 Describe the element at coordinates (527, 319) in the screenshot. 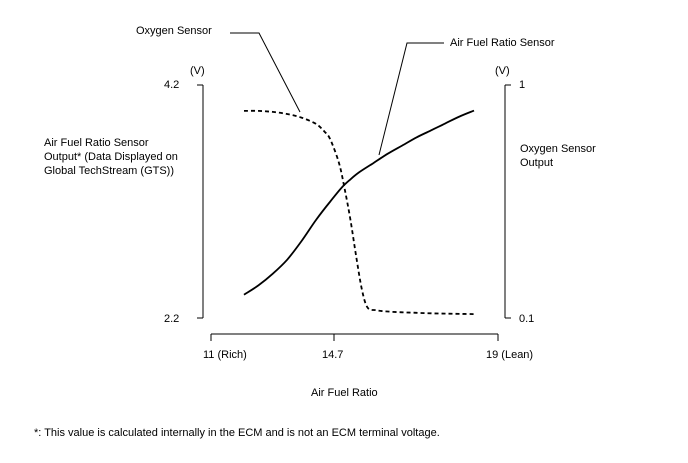

I see `right-tick-label-bottom: 0.1` at that location.